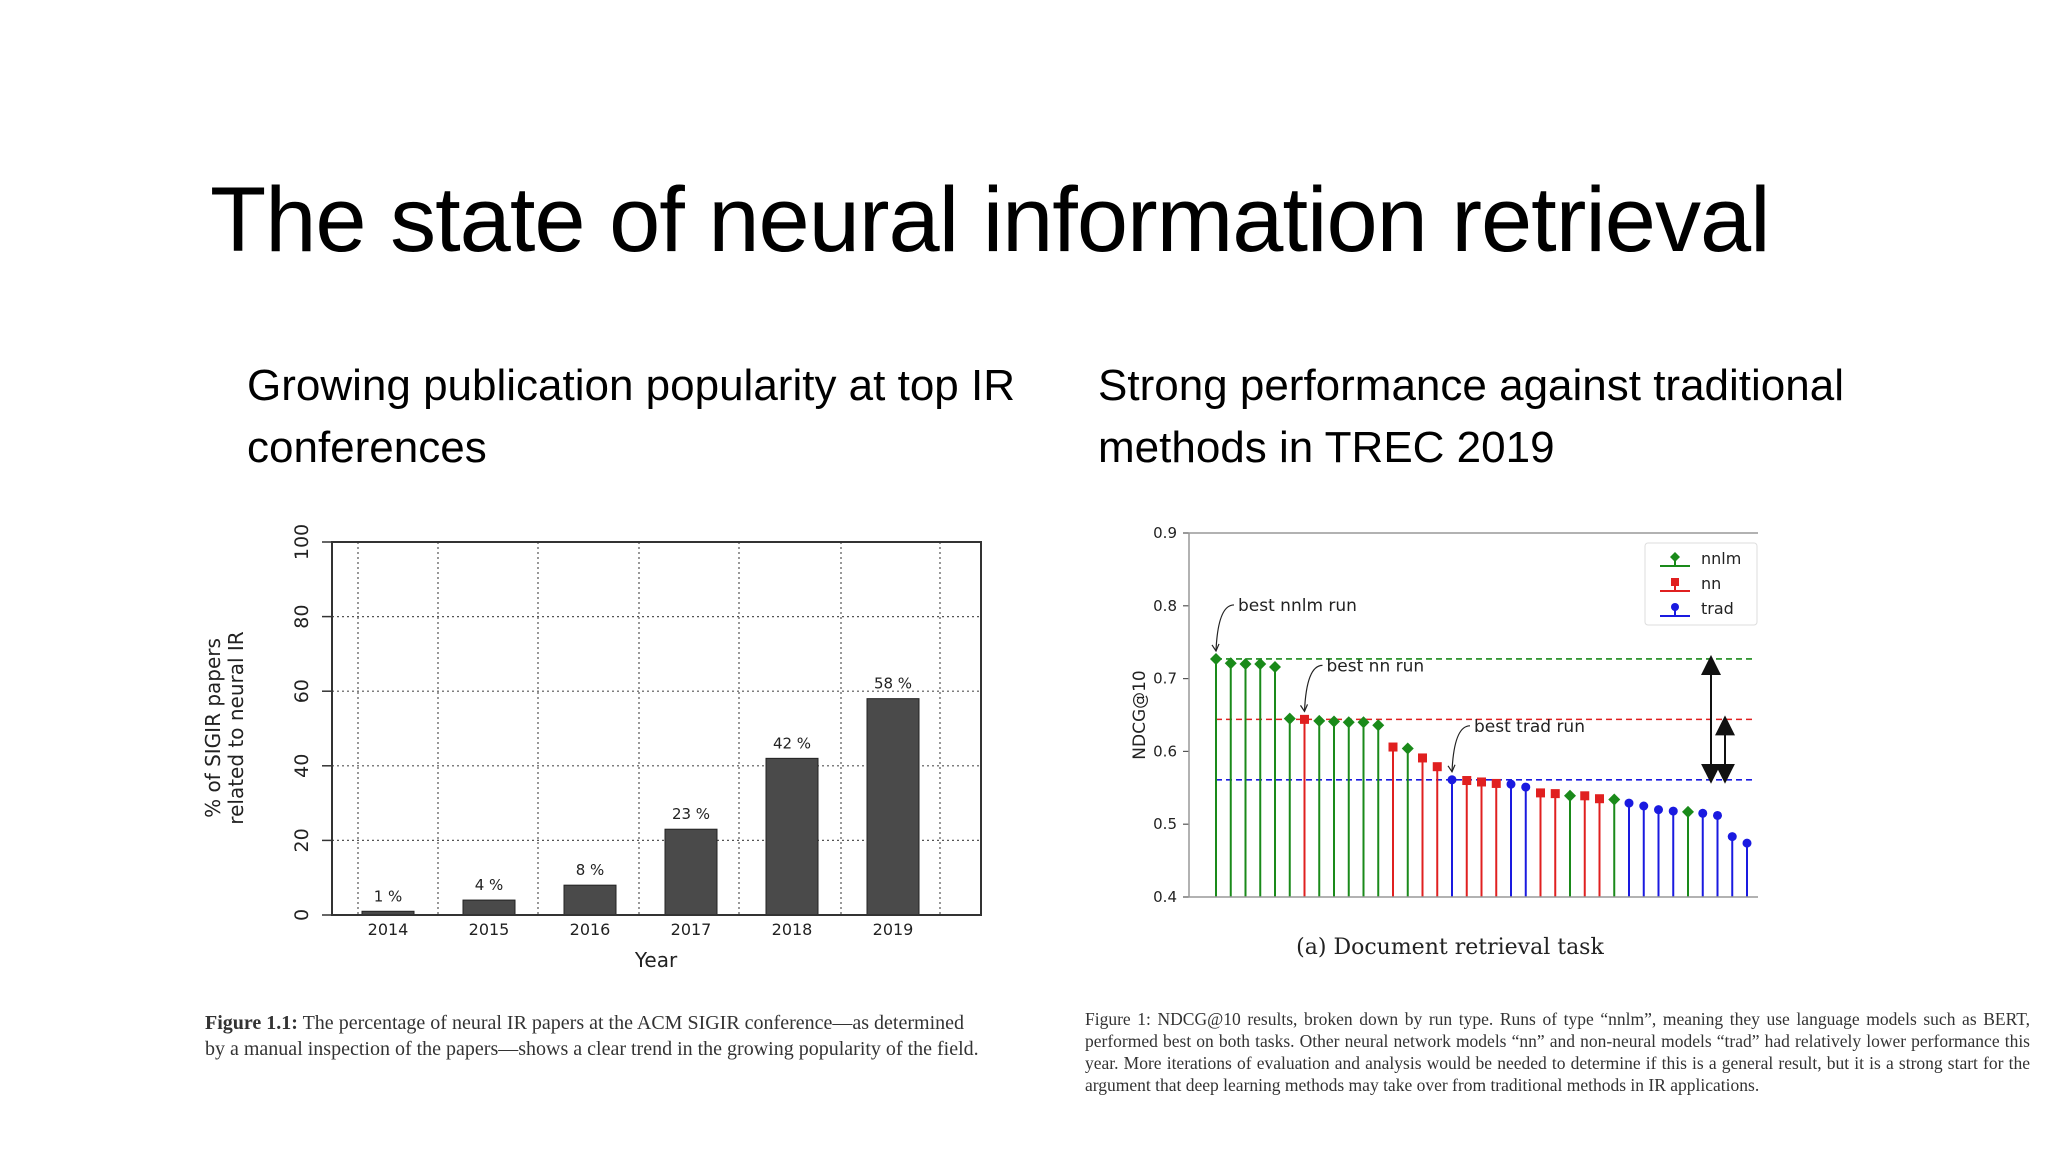 This screenshot has height=1152, width=2048. What do you see at coordinates (388, 896) in the screenshot?
I see `bar-data-label: 1 %` at bounding box center [388, 896].